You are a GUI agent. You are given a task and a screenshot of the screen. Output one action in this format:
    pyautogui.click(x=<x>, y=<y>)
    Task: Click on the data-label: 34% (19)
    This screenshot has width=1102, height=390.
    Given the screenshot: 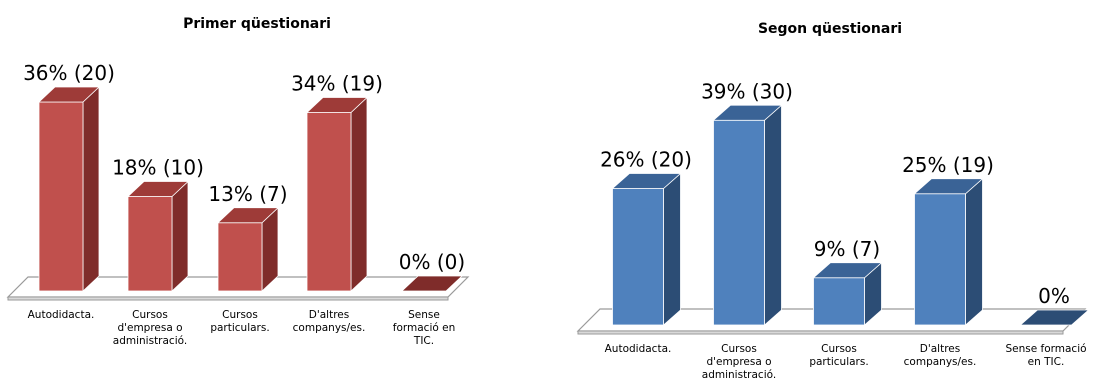 What is the action you would take?
    pyautogui.click(x=337, y=84)
    